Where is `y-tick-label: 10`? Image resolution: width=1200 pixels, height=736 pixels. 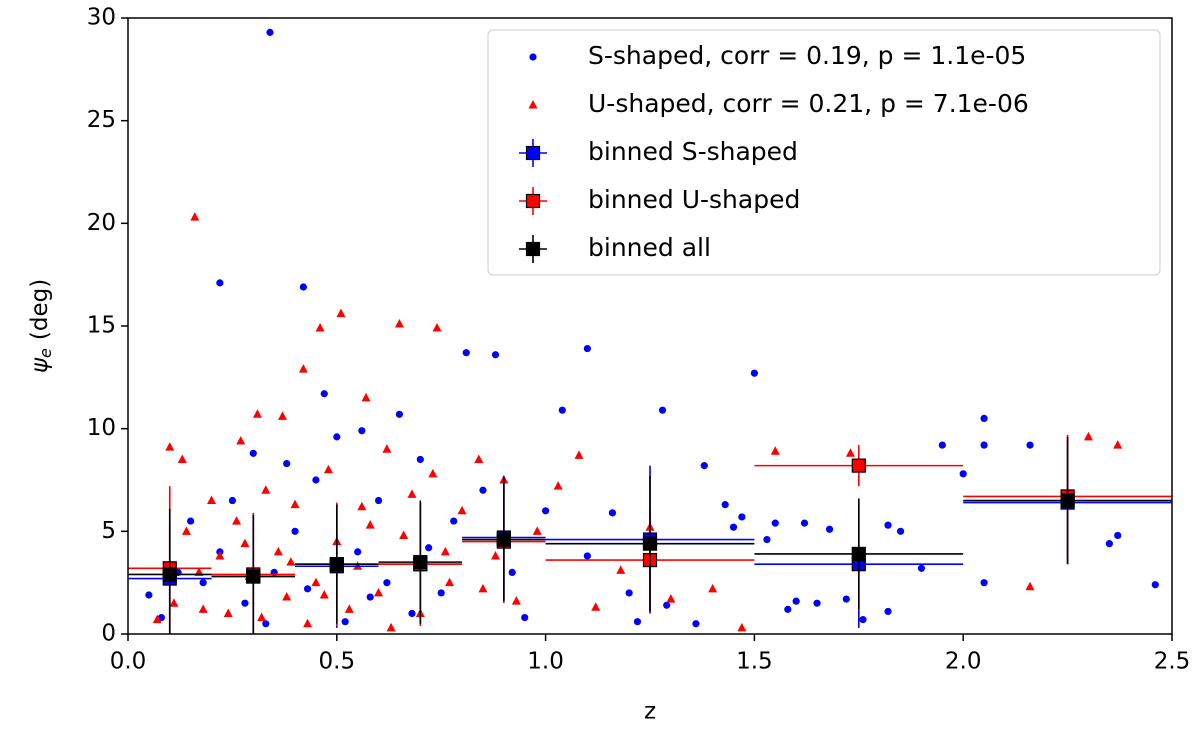 y-tick-label: 10 is located at coordinates (101, 428).